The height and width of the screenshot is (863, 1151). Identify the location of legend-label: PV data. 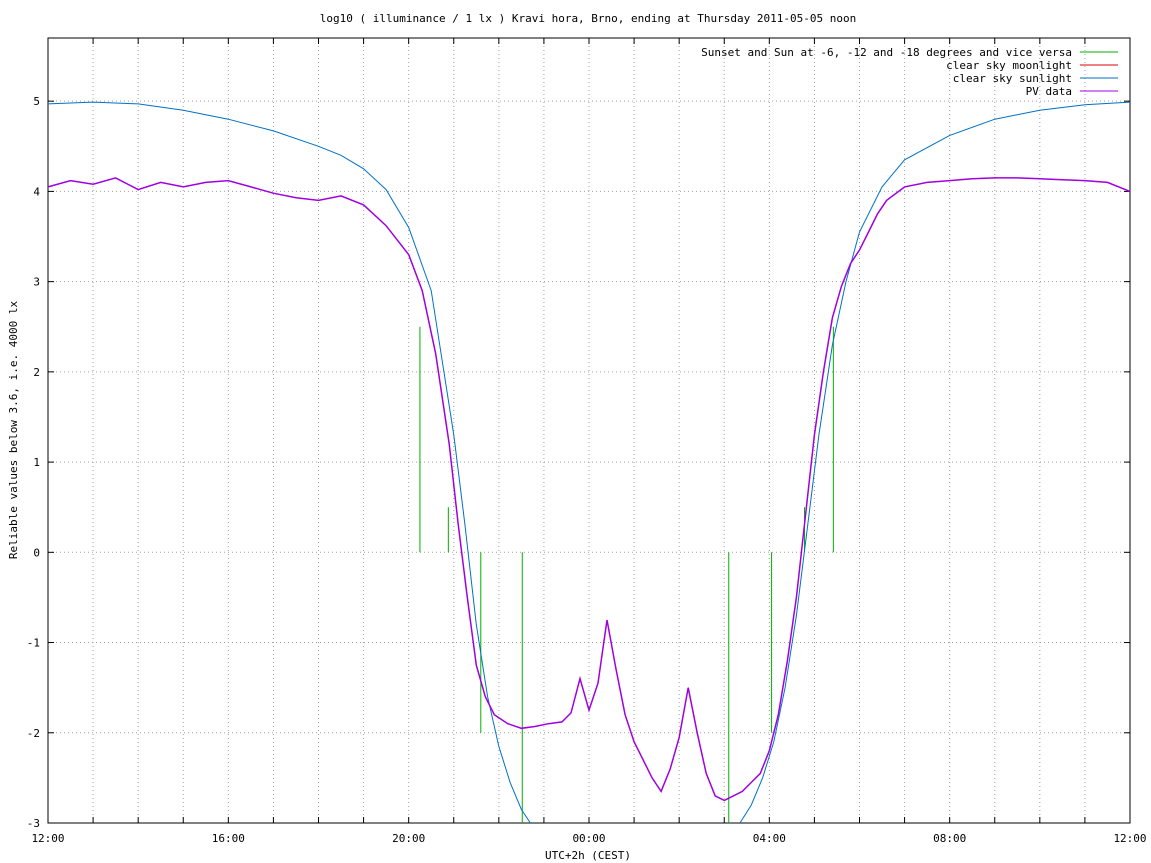
(1049, 91).